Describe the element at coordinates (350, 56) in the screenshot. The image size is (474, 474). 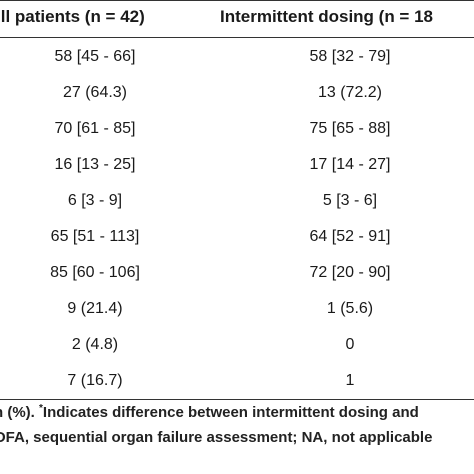
I see `cell-intermittent: 58 [32 - 79]` at that location.